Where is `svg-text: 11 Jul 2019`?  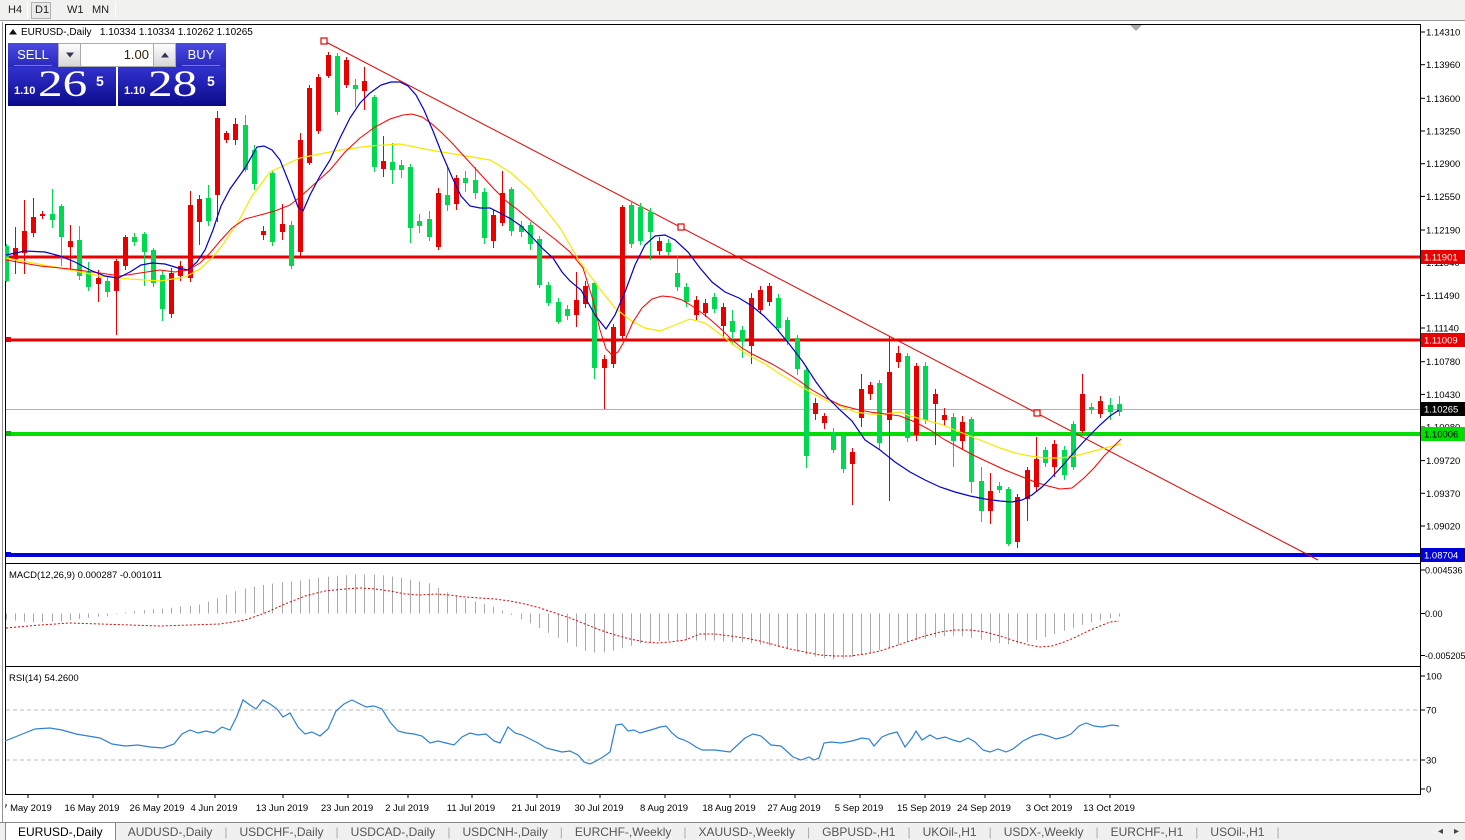 svg-text: 11 Jul 2019 is located at coordinates (471, 808).